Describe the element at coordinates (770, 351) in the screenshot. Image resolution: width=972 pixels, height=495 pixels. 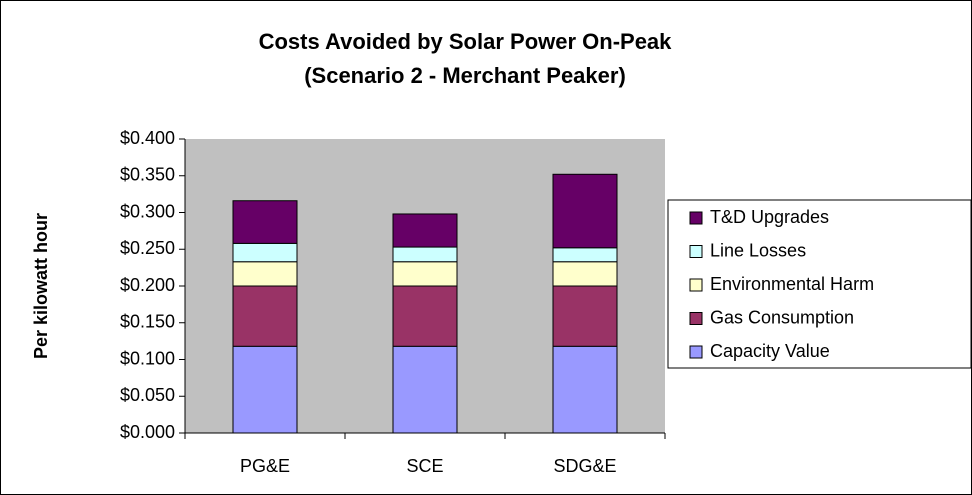
I see `legend-label: Capacity Value` at that location.